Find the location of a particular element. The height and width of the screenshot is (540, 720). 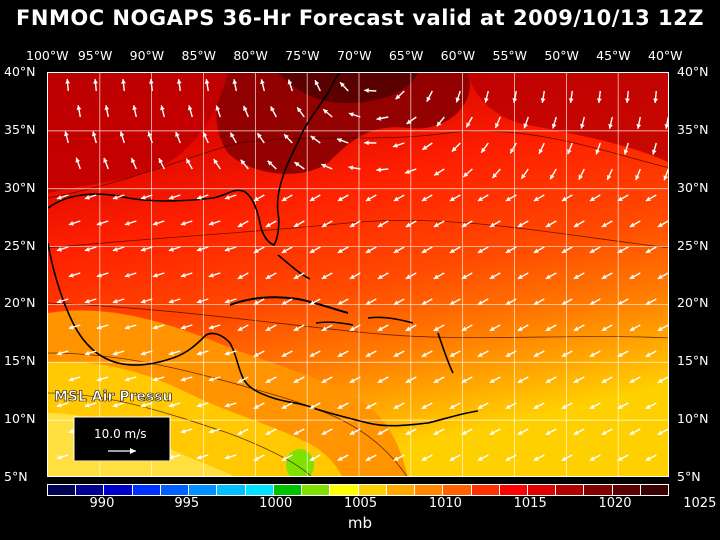

latitude-label-right: 40°N is located at coordinates (693, 71).